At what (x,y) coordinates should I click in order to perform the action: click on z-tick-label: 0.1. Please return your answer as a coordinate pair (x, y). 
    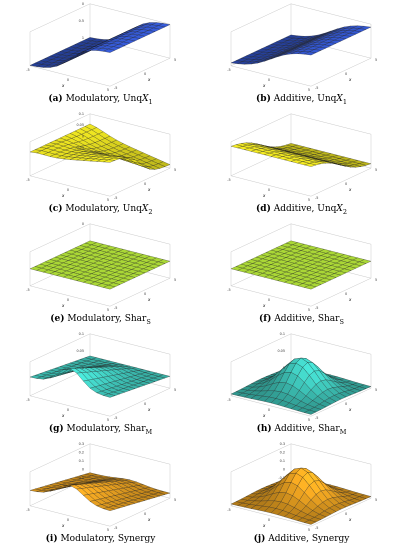
    Looking at the image, I should click on (81, 334).